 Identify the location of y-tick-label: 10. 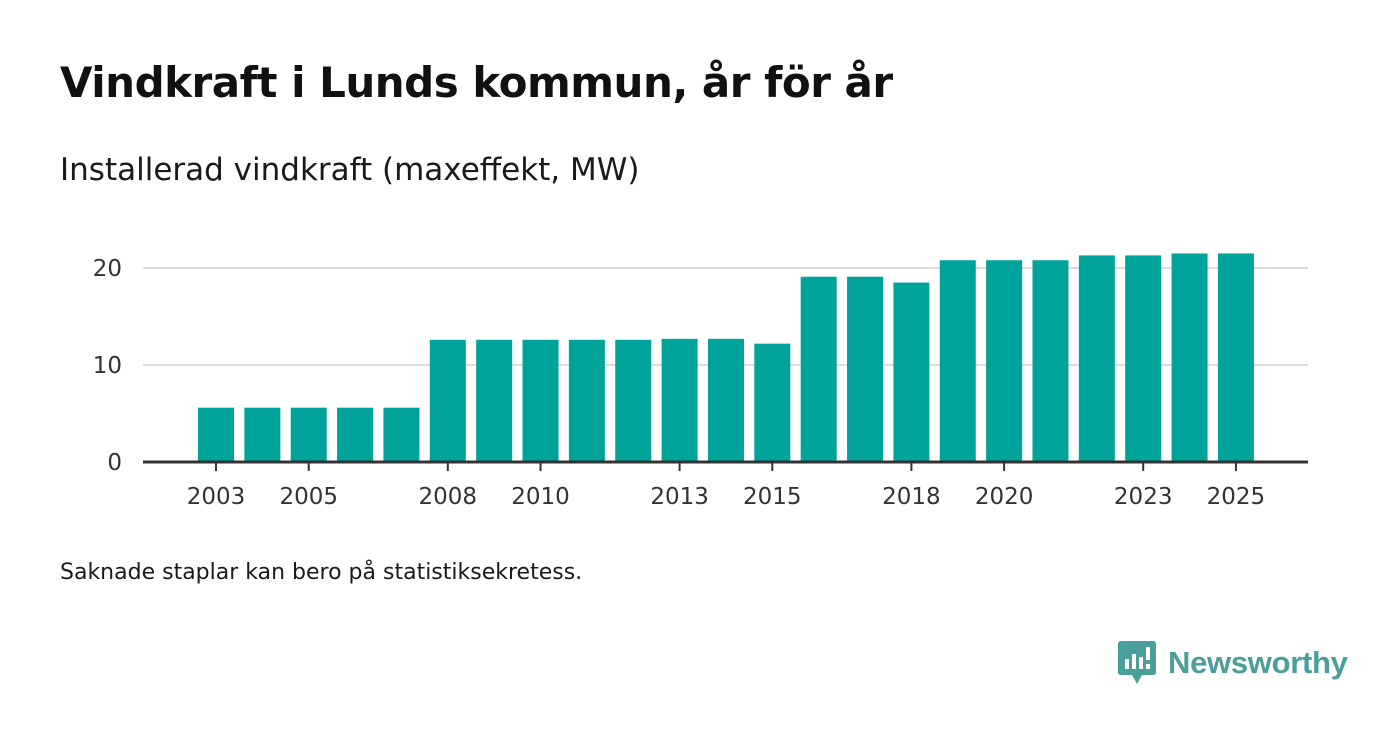
(107, 366).